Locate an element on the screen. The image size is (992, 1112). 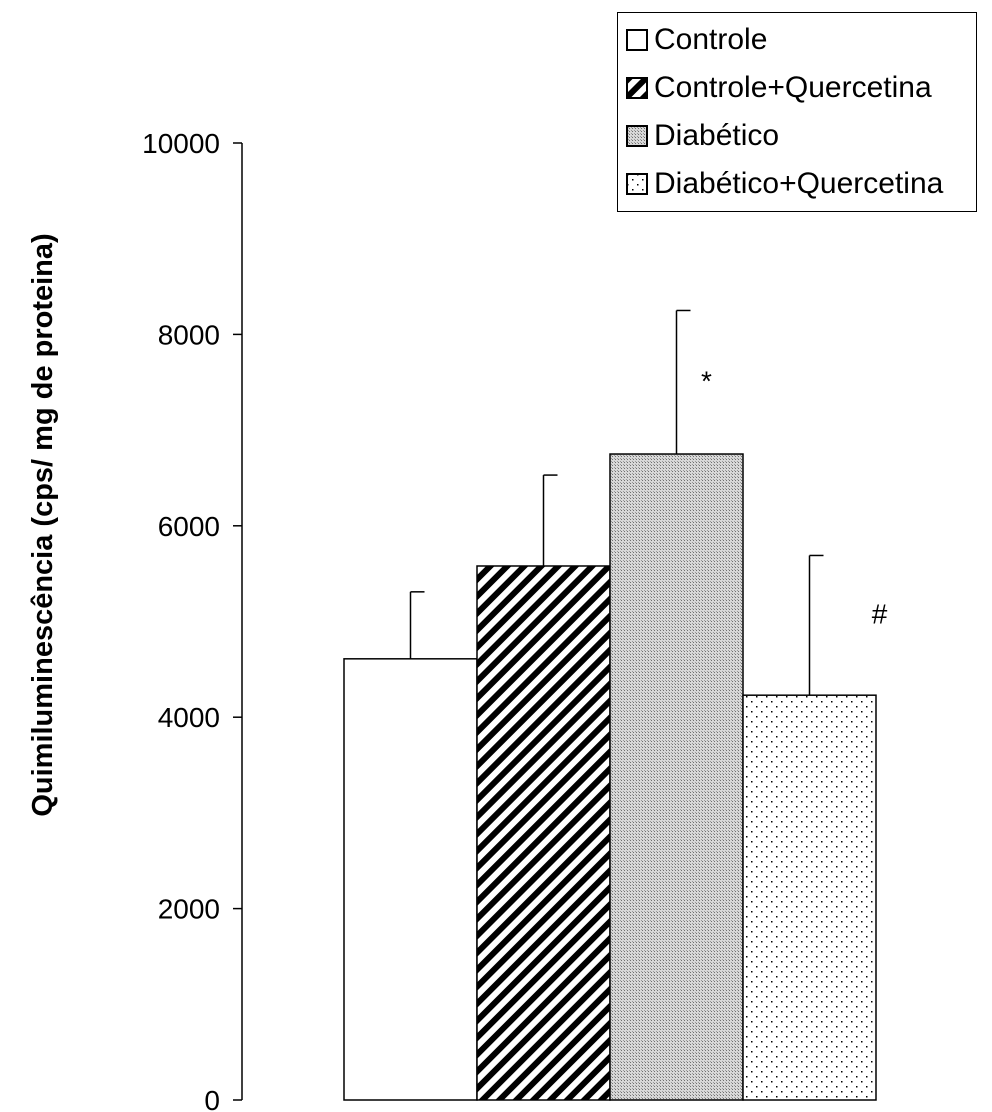
legend-label: Controle is located at coordinates (711, 39).